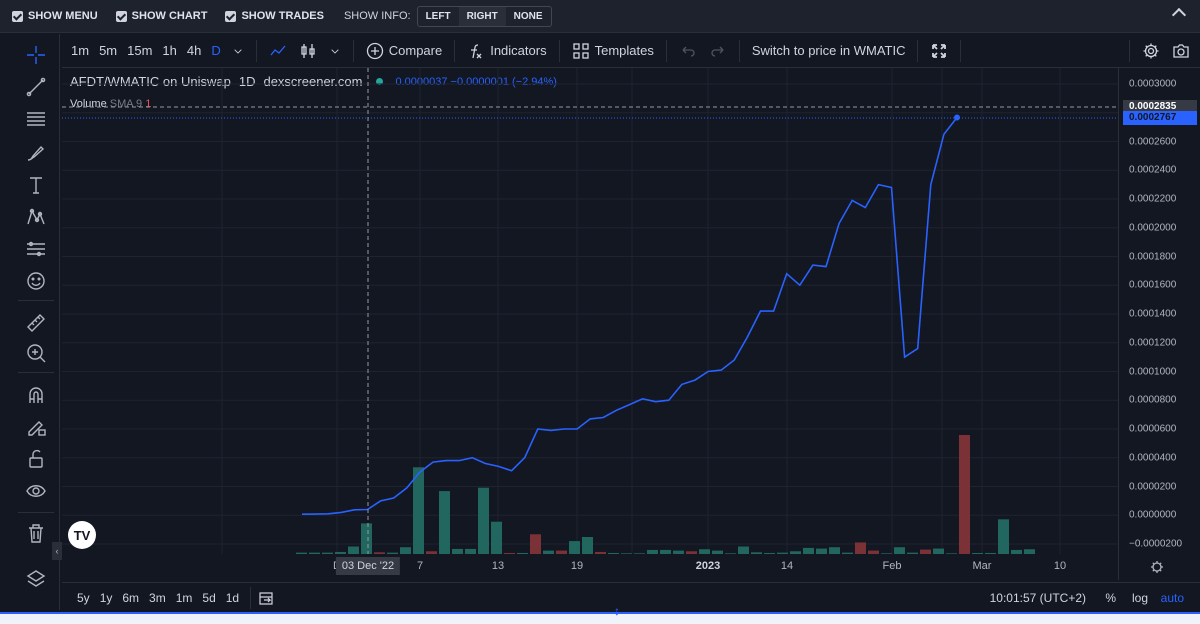 The image size is (1200, 624). I want to click on function-icon, so click(476, 50).